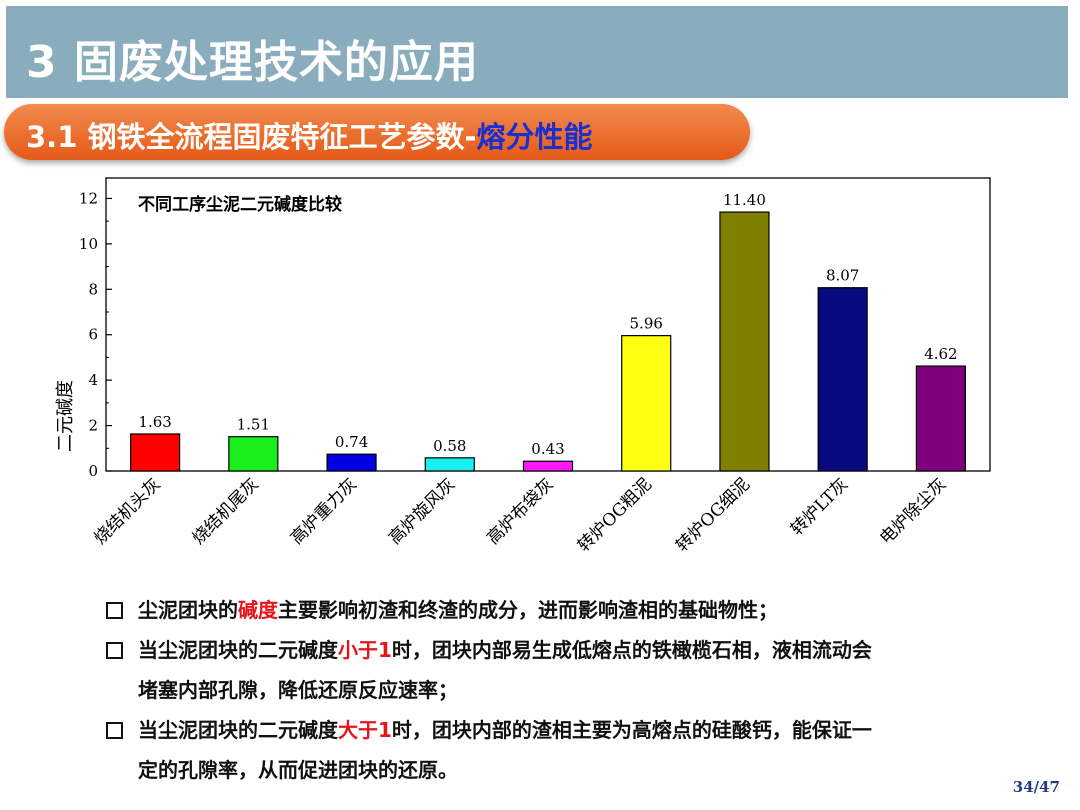 Image resolution: width=1080 pixels, height=810 pixels. What do you see at coordinates (93, 426) in the screenshot?
I see `y-tick-label: 2` at bounding box center [93, 426].